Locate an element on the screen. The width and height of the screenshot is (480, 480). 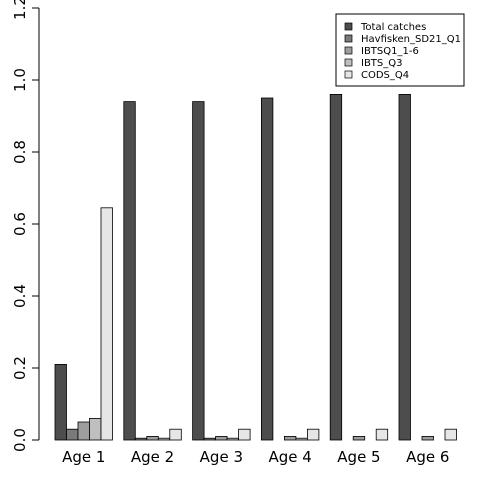
y-tick-label: 0.4 is located at coordinates (20, 296).